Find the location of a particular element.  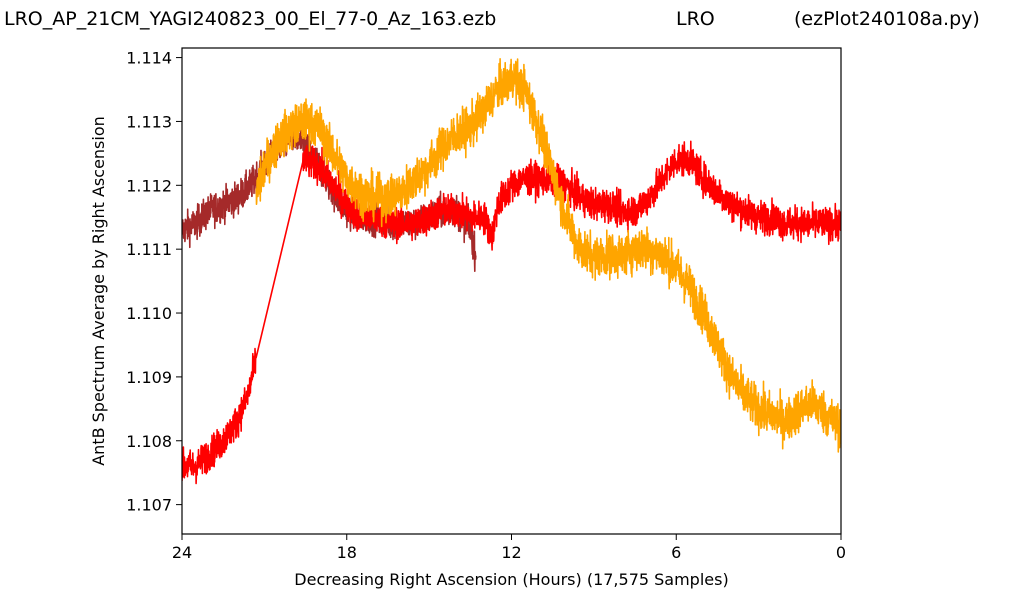

x-tick-label: 12 is located at coordinates (511, 552).